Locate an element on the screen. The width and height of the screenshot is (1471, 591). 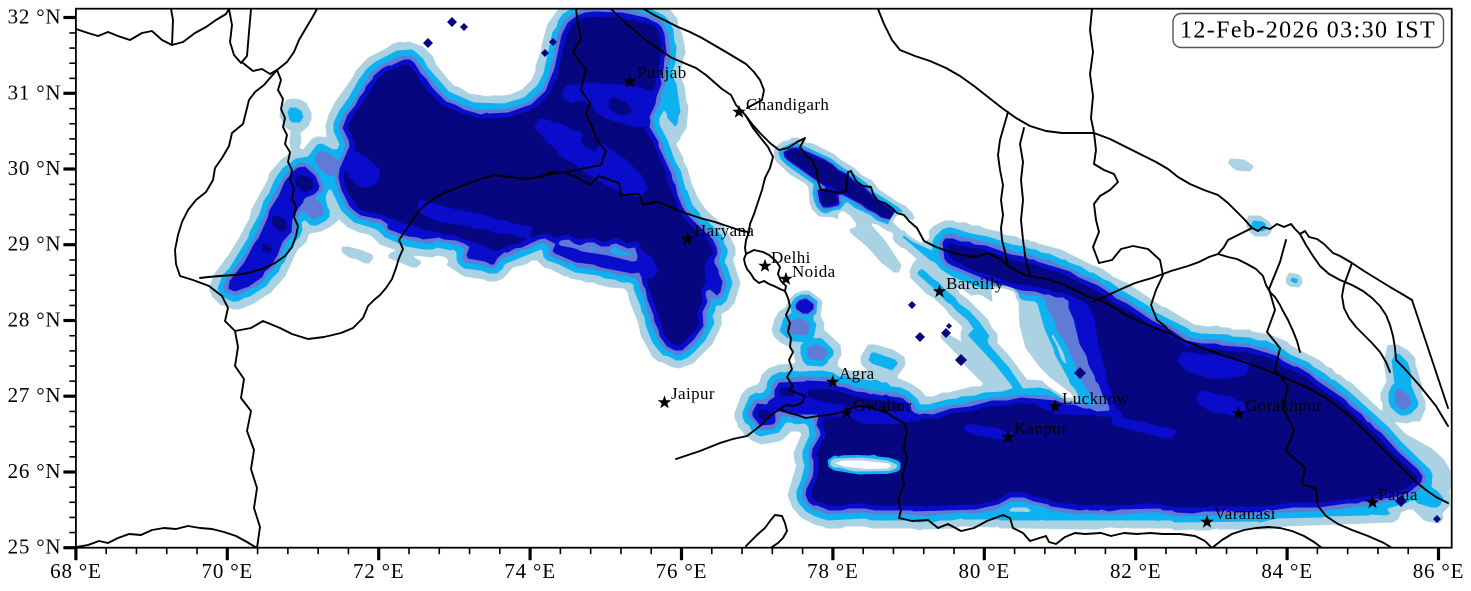
svg-text: Patna is located at coordinates (1398, 494).